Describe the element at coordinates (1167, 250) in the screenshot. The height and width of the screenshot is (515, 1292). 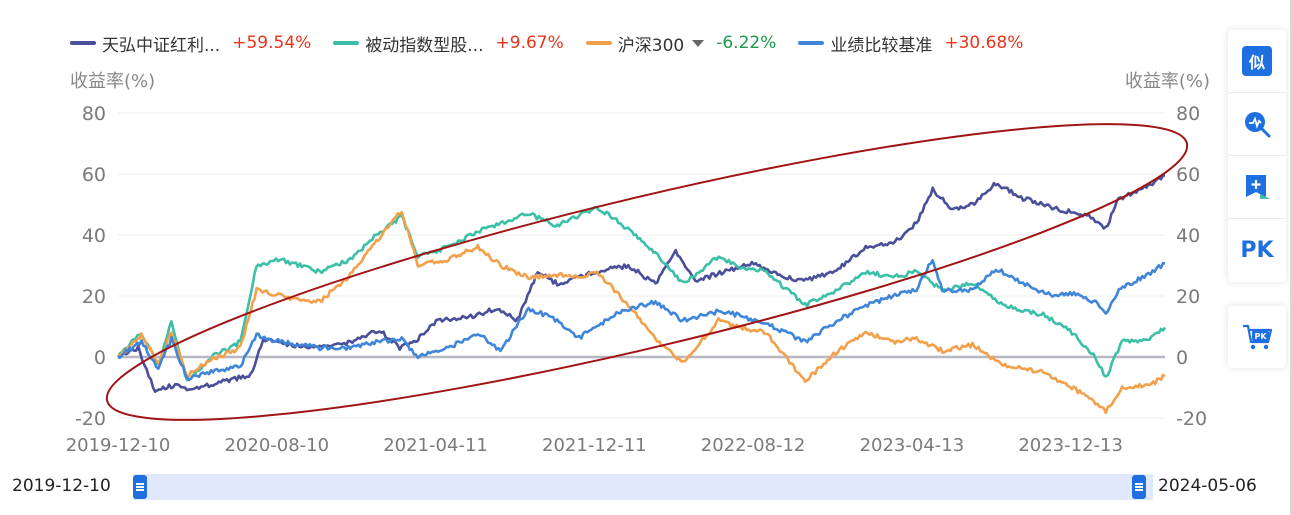
I see `y-axis-right: 收益率(%) 80 60 40 20 0 -20` at that location.